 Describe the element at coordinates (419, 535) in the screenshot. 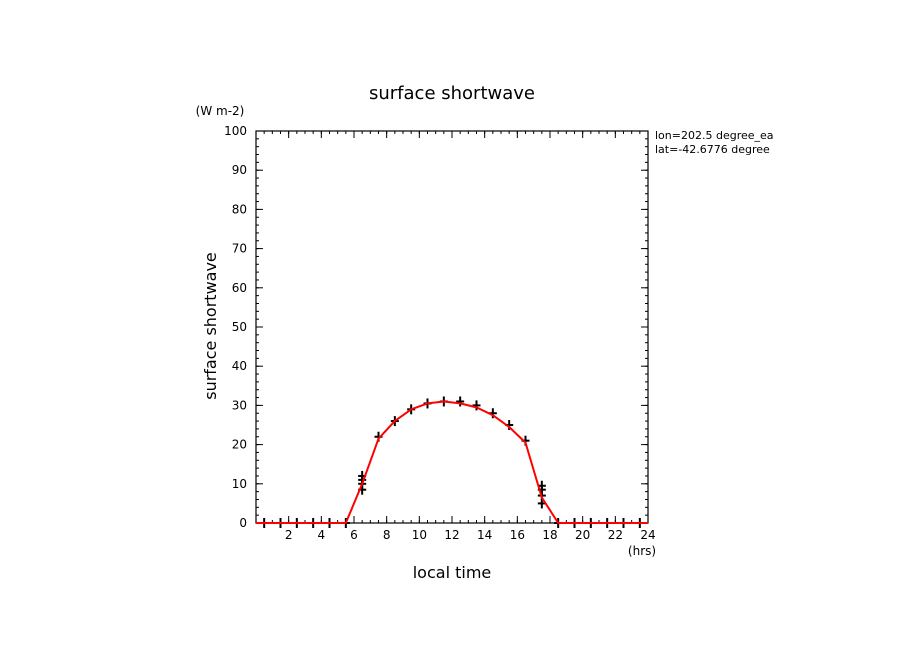

I see `x-tick-label: 10` at that location.